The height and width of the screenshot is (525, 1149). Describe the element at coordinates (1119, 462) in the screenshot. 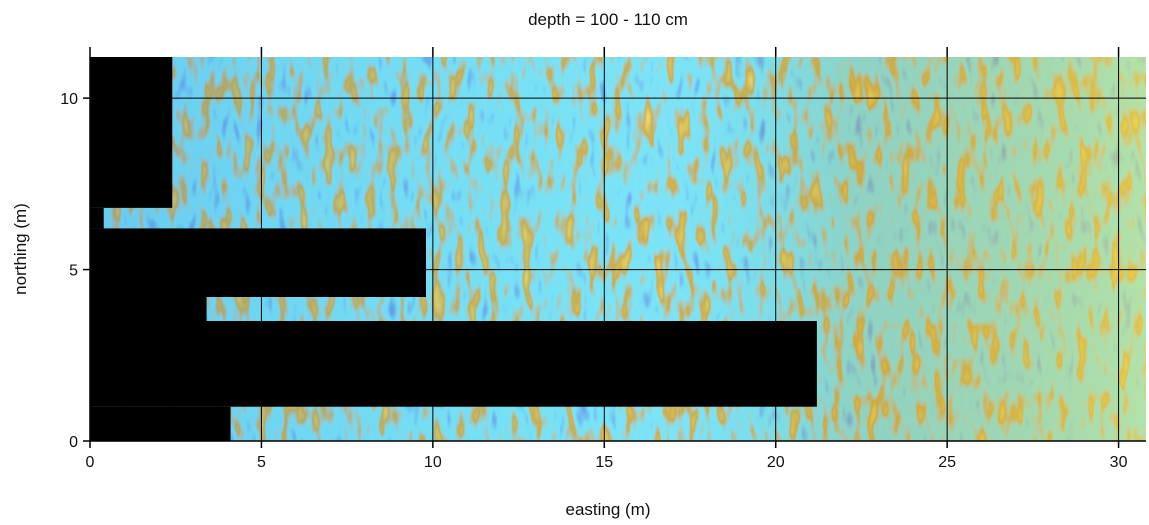

I see `x-tick-label: 30` at that location.